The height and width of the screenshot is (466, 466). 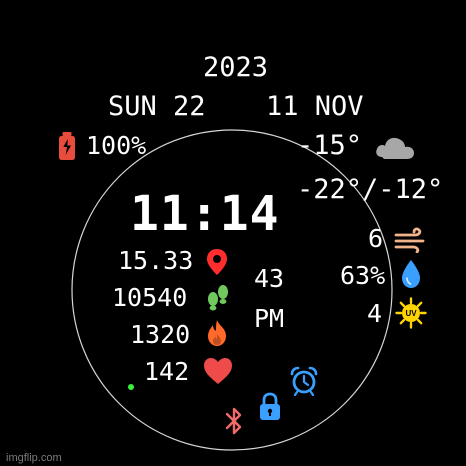 I want to click on svg-text: UV, so click(x=411, y=313).